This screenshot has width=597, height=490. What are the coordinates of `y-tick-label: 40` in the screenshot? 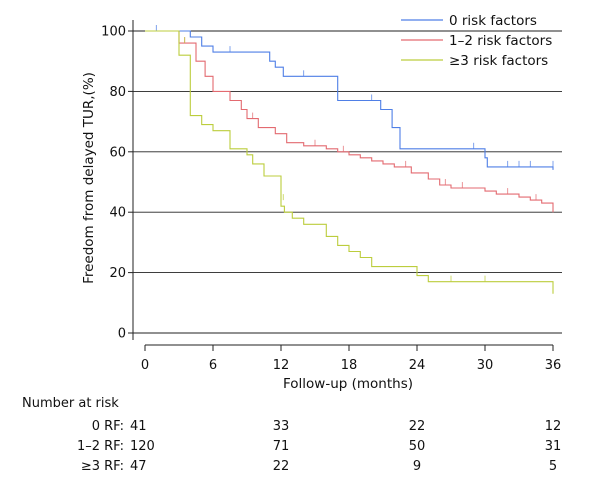 It's located at (117, 213).